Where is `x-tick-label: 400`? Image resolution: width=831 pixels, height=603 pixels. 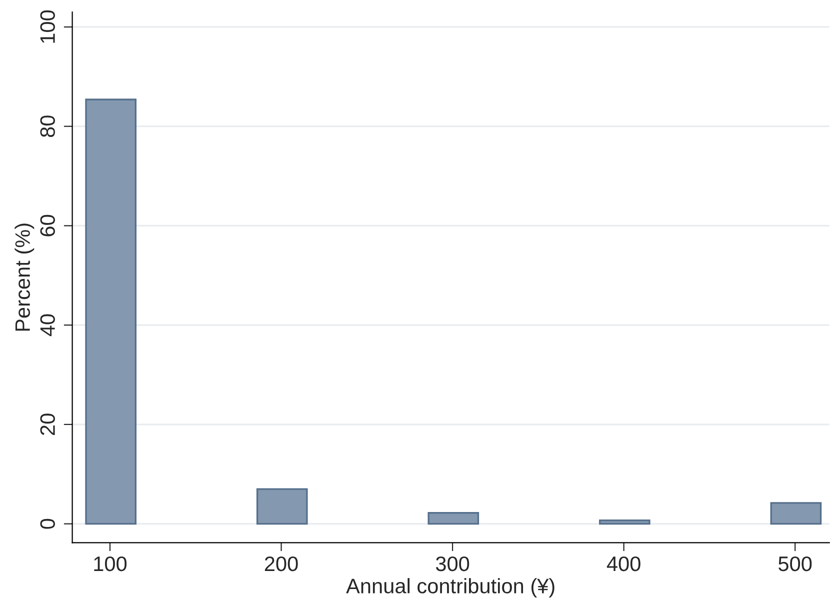
x-tick-label: 400 is located at coordinates (623, 564).